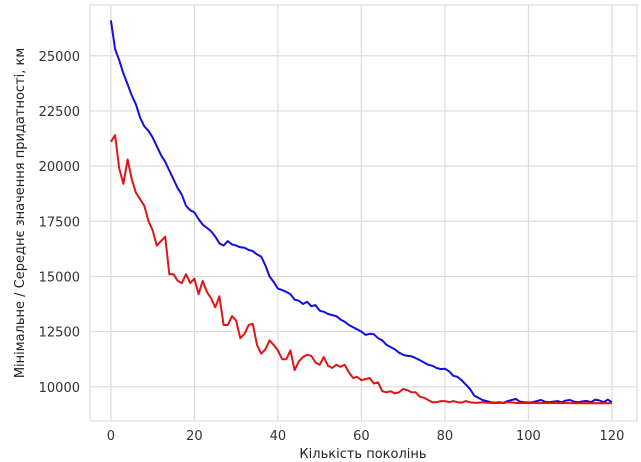 Image resolution: width=641 pixels, height=462 pixels. What do you see at coordinates (278, 436) in the screenshot?
I see `x-tick-label: 40` at bounding box center [278, 436].